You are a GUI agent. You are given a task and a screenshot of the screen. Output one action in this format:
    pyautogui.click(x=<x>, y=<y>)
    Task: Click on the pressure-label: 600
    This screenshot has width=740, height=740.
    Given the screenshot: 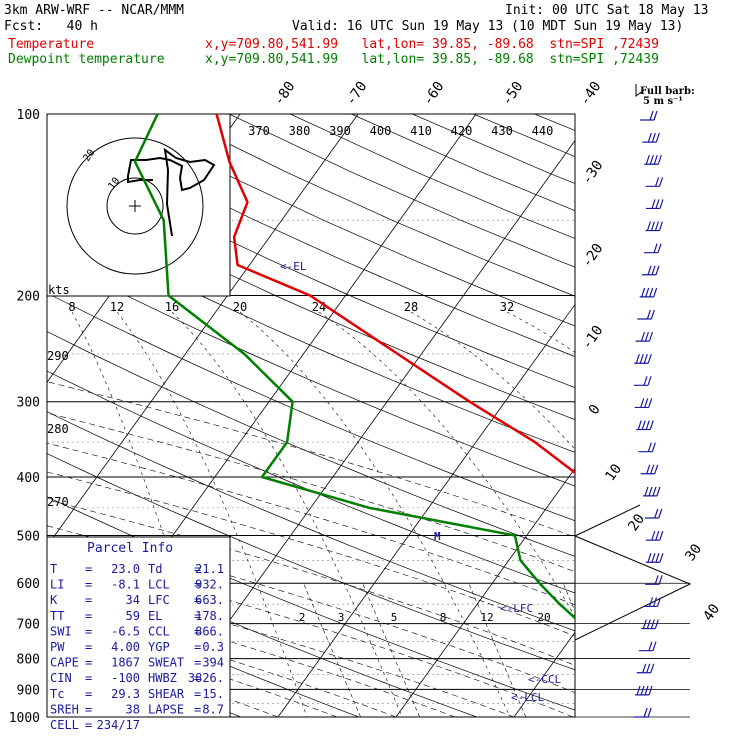 What is the action you would take?
    pyautogui.click(x=28, y=584)
    